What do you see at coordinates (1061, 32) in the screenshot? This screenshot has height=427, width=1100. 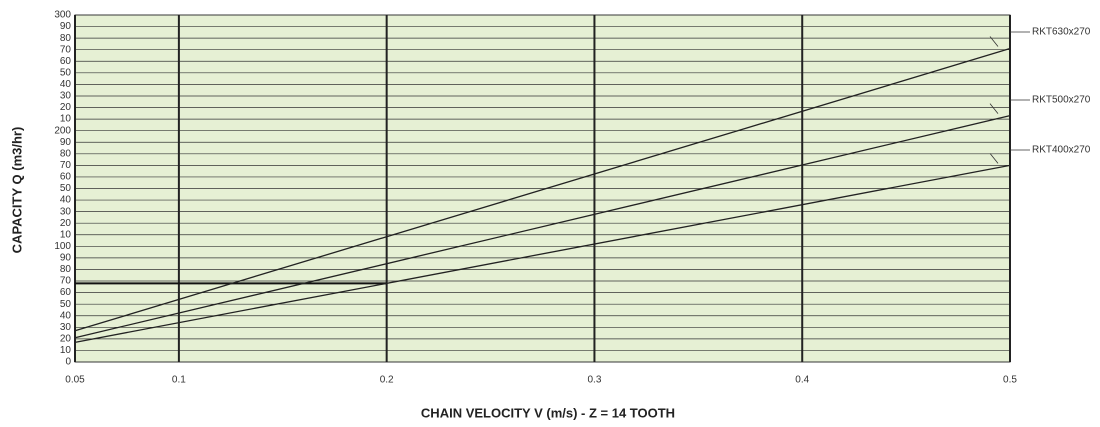 I see `legend-label: RKT630x270` at bounding box center [1061, 32].